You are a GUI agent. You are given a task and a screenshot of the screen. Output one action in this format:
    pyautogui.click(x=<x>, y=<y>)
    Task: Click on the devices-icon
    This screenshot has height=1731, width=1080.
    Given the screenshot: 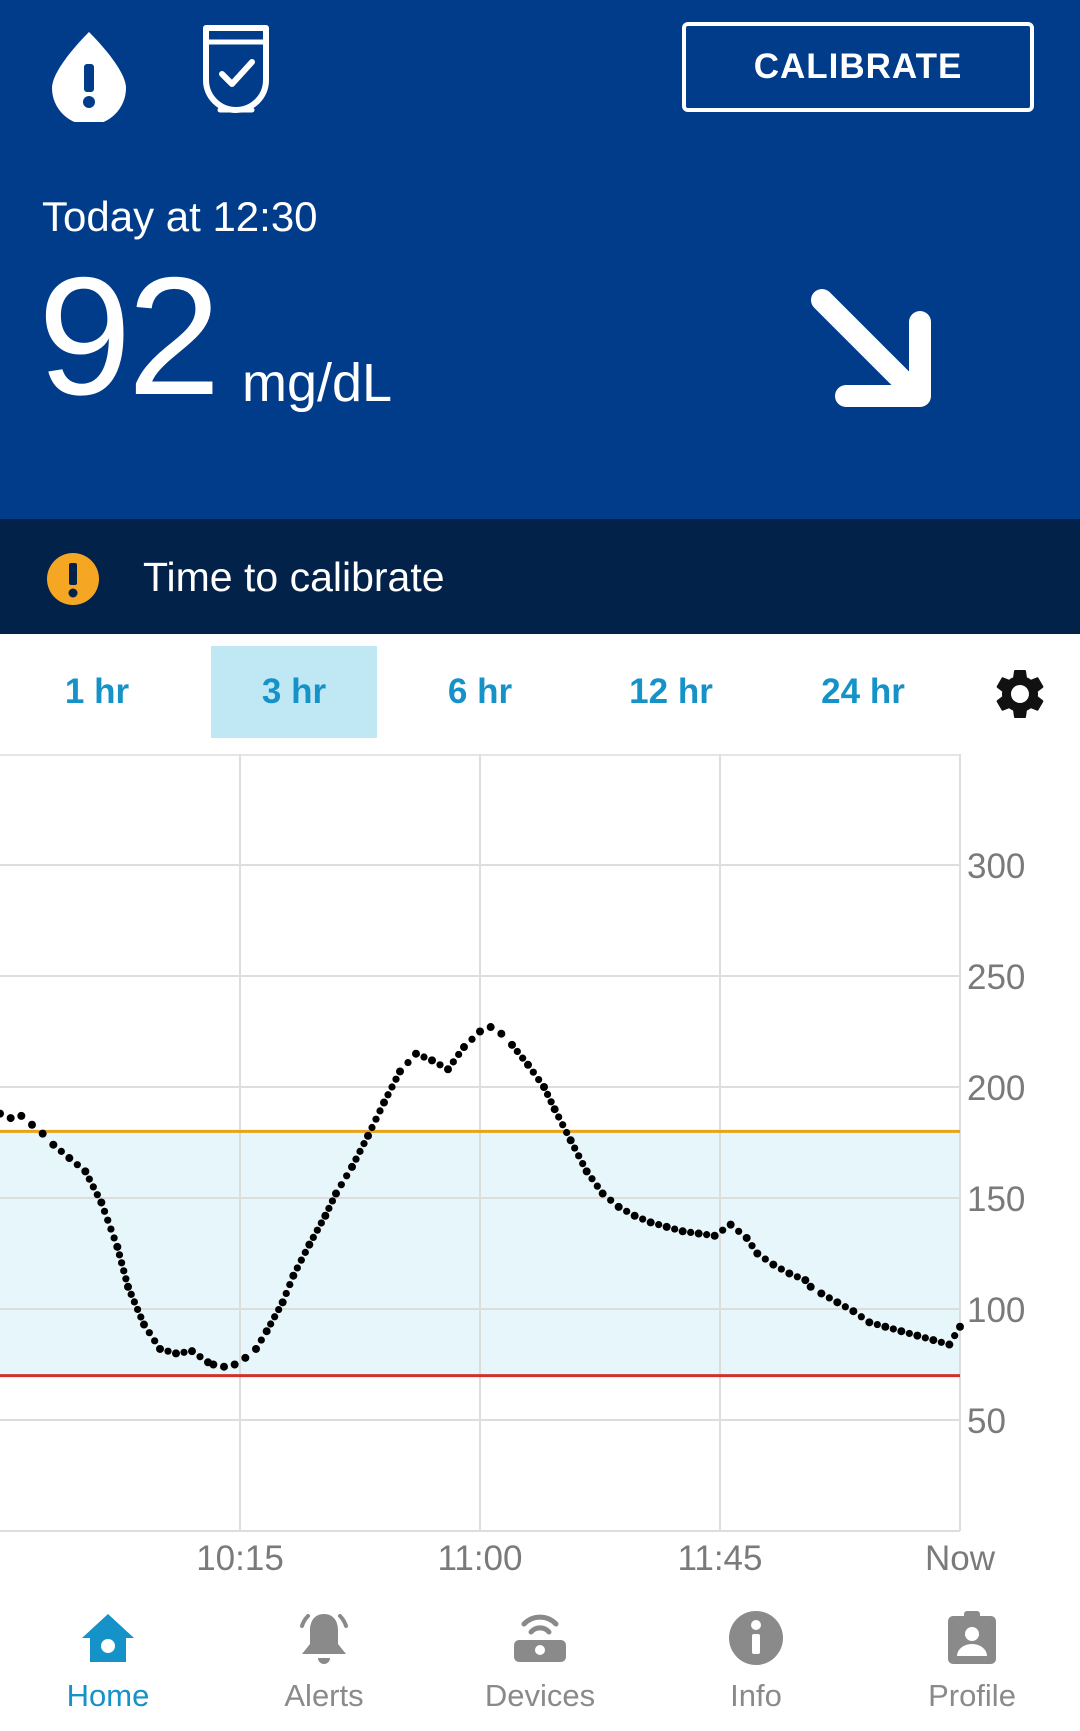 What is the action you would take?
    pyautogui.click(x=540, y=1638)
    